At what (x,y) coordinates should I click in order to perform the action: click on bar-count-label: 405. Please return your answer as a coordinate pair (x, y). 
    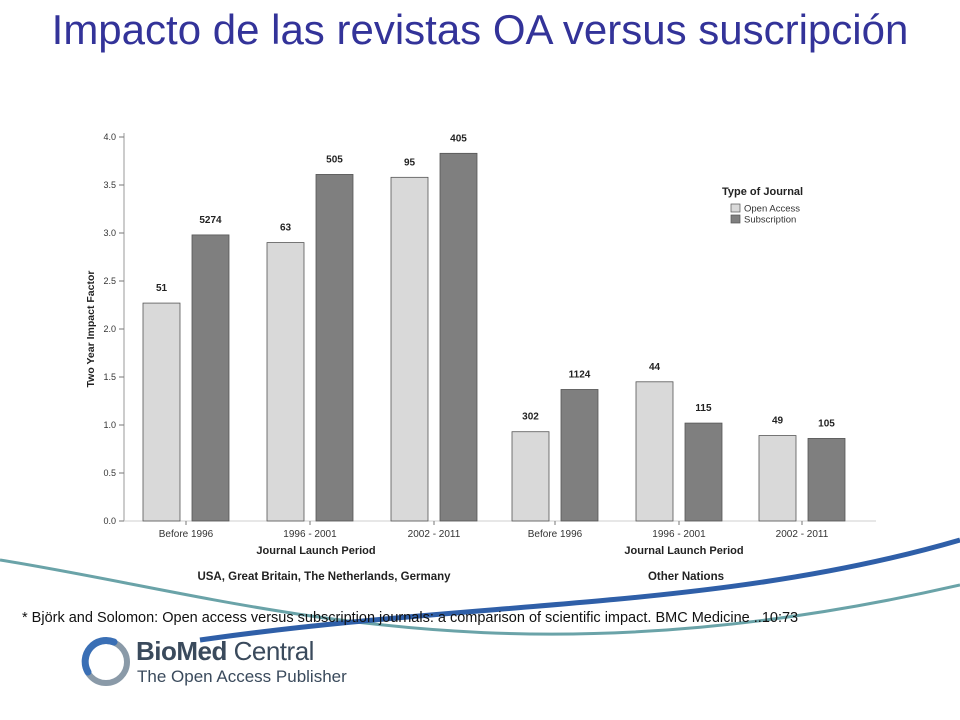
    Looking at the image, I should click on (458, 138).